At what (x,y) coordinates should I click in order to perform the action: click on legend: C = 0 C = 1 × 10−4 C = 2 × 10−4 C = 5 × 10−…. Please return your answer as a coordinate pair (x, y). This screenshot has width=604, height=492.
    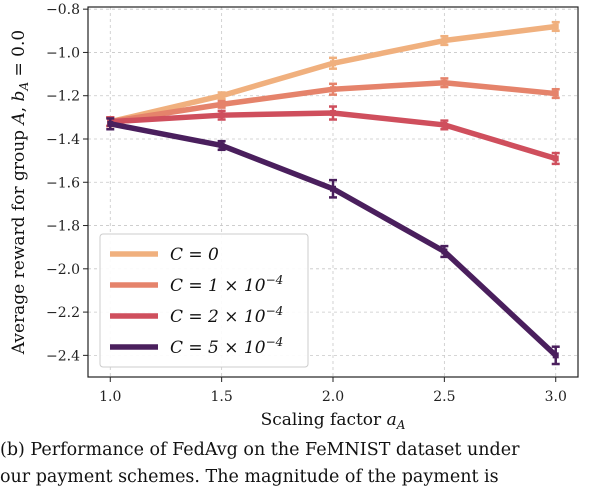
    Looking at the image, I should click on (204, 300).